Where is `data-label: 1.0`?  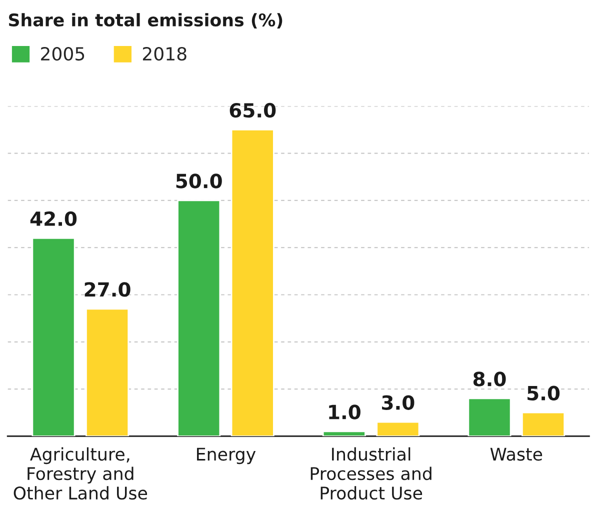 data-label: 1.0 is located at coordinates (344, 412).